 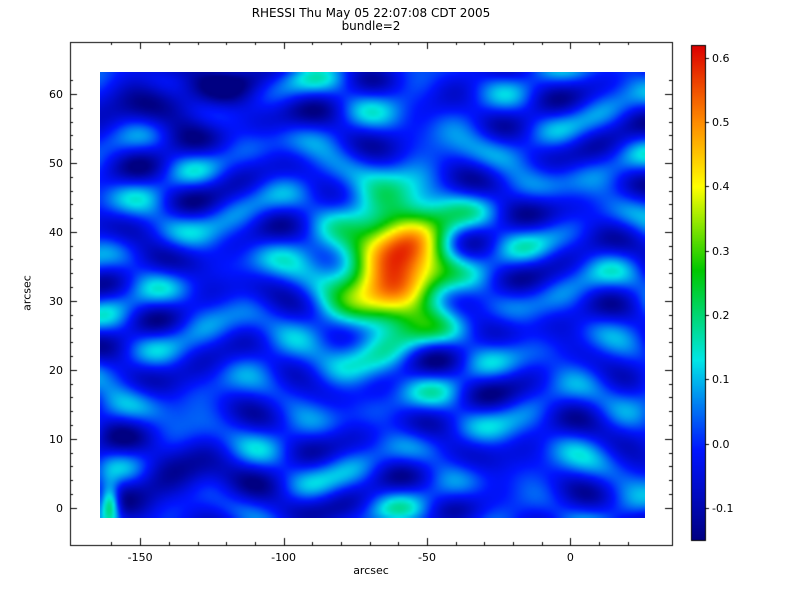 I want to click on y-tick-label: 30, so click(x=56, y=301).